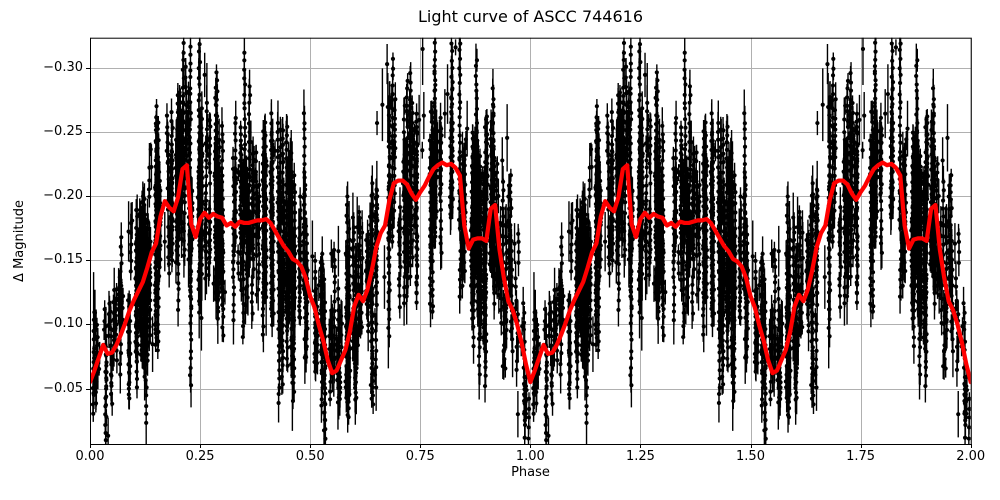  I want to click on x-tick-label: 0.00, so click(90, 456).